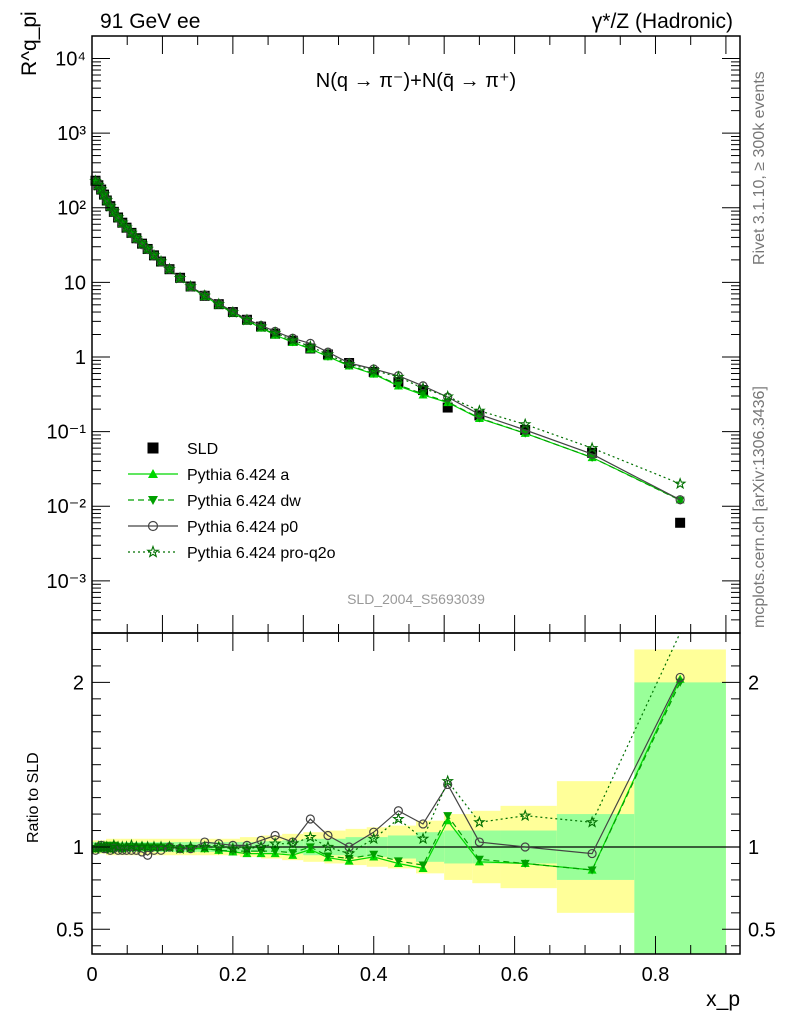 This screenshot has height=1024, width=786. Describe the element at coordinates (29, 43) in the screenshot. I see `main-y-axis-label: R^q_pi` at that location.